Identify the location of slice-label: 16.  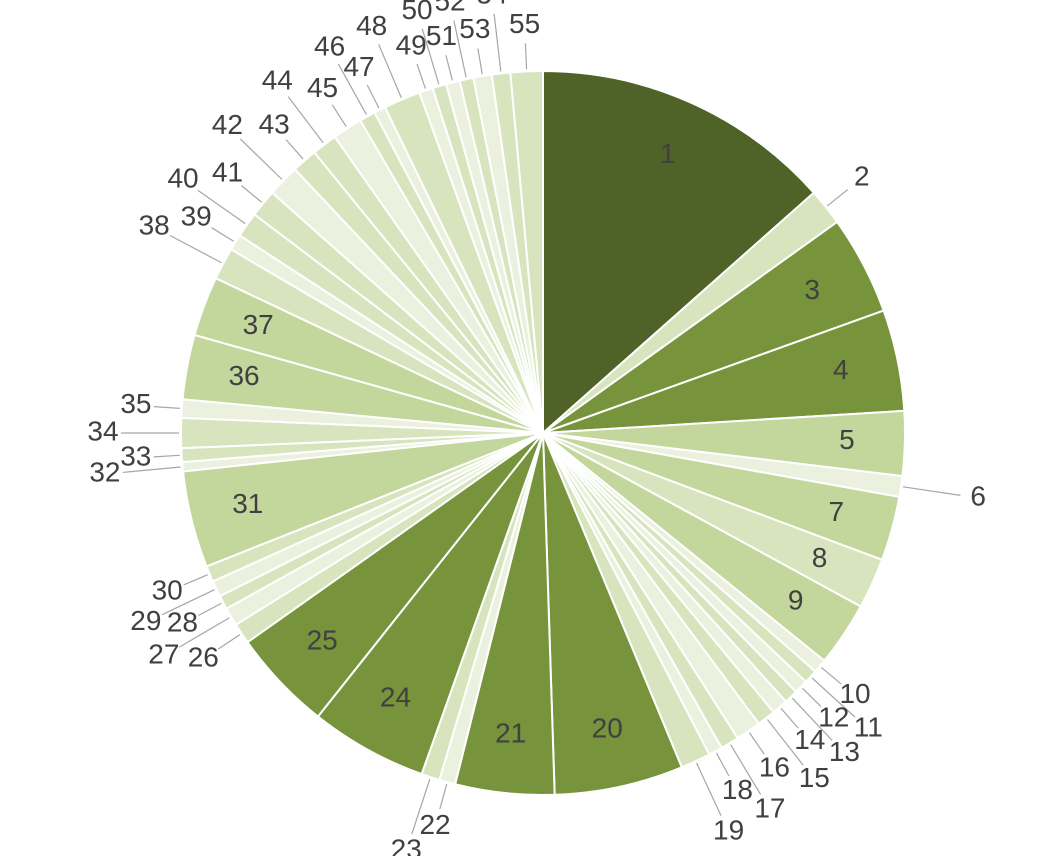
(774, 766).